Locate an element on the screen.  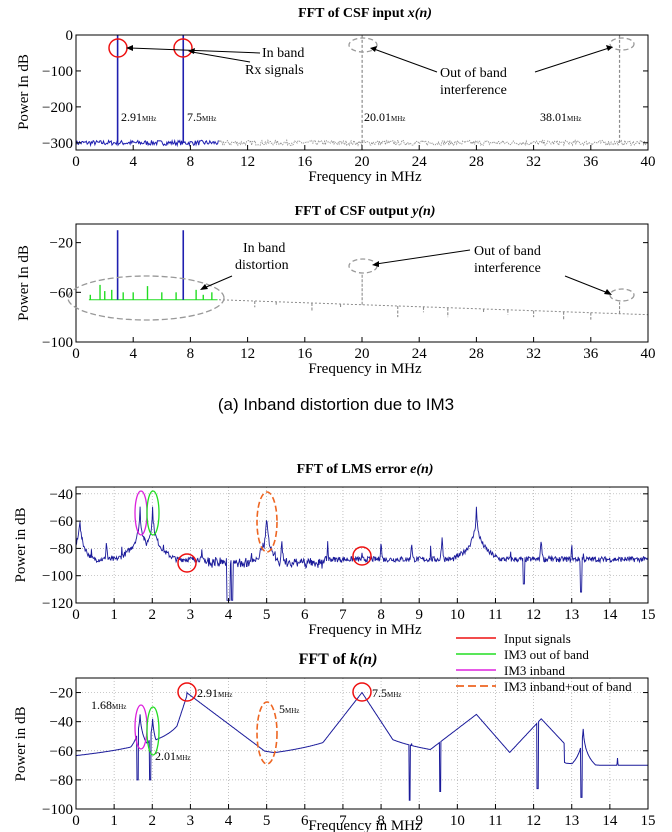
chart1-ylabel: Power In dB is located at coordinates (24, 92).